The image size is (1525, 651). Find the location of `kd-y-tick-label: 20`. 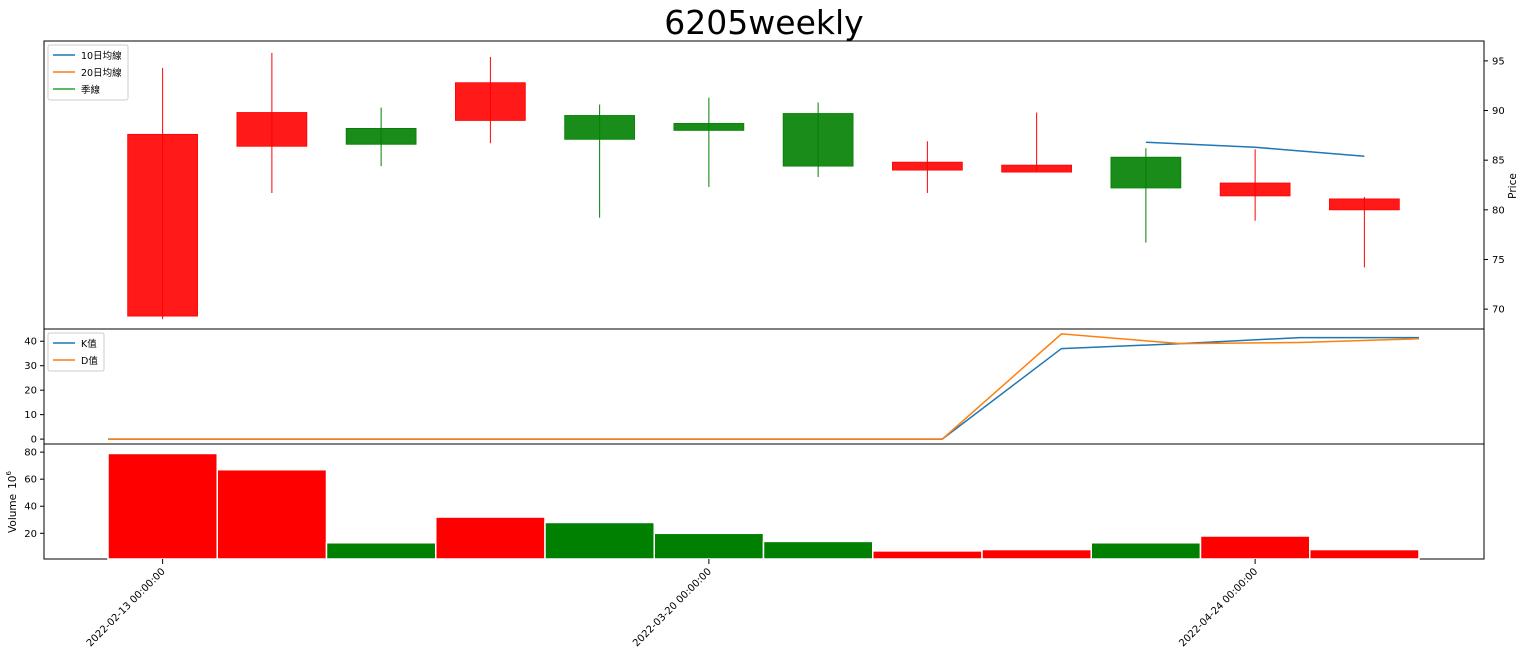

kd-y-tick-label: 20 is located at coordinates (30, 391).